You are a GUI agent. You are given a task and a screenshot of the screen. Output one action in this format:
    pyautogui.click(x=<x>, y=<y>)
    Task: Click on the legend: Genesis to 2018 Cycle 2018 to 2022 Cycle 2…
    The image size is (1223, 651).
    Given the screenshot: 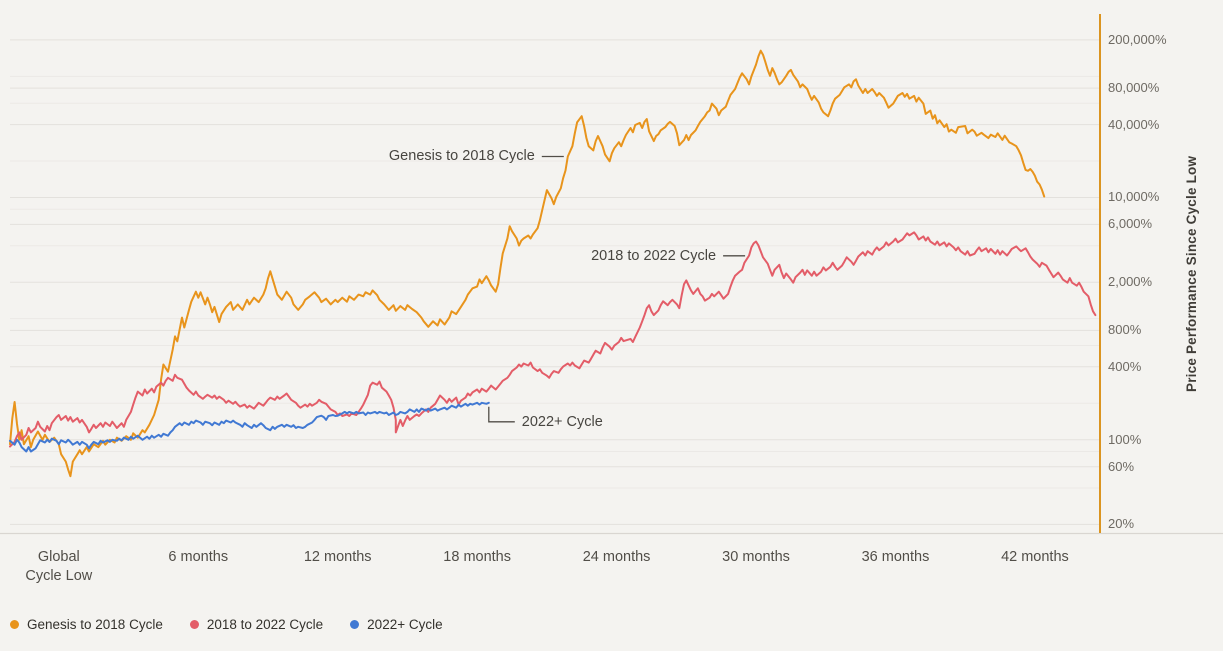 What is the action you would take?
    pyautogui.click(x=226, y=624)
    